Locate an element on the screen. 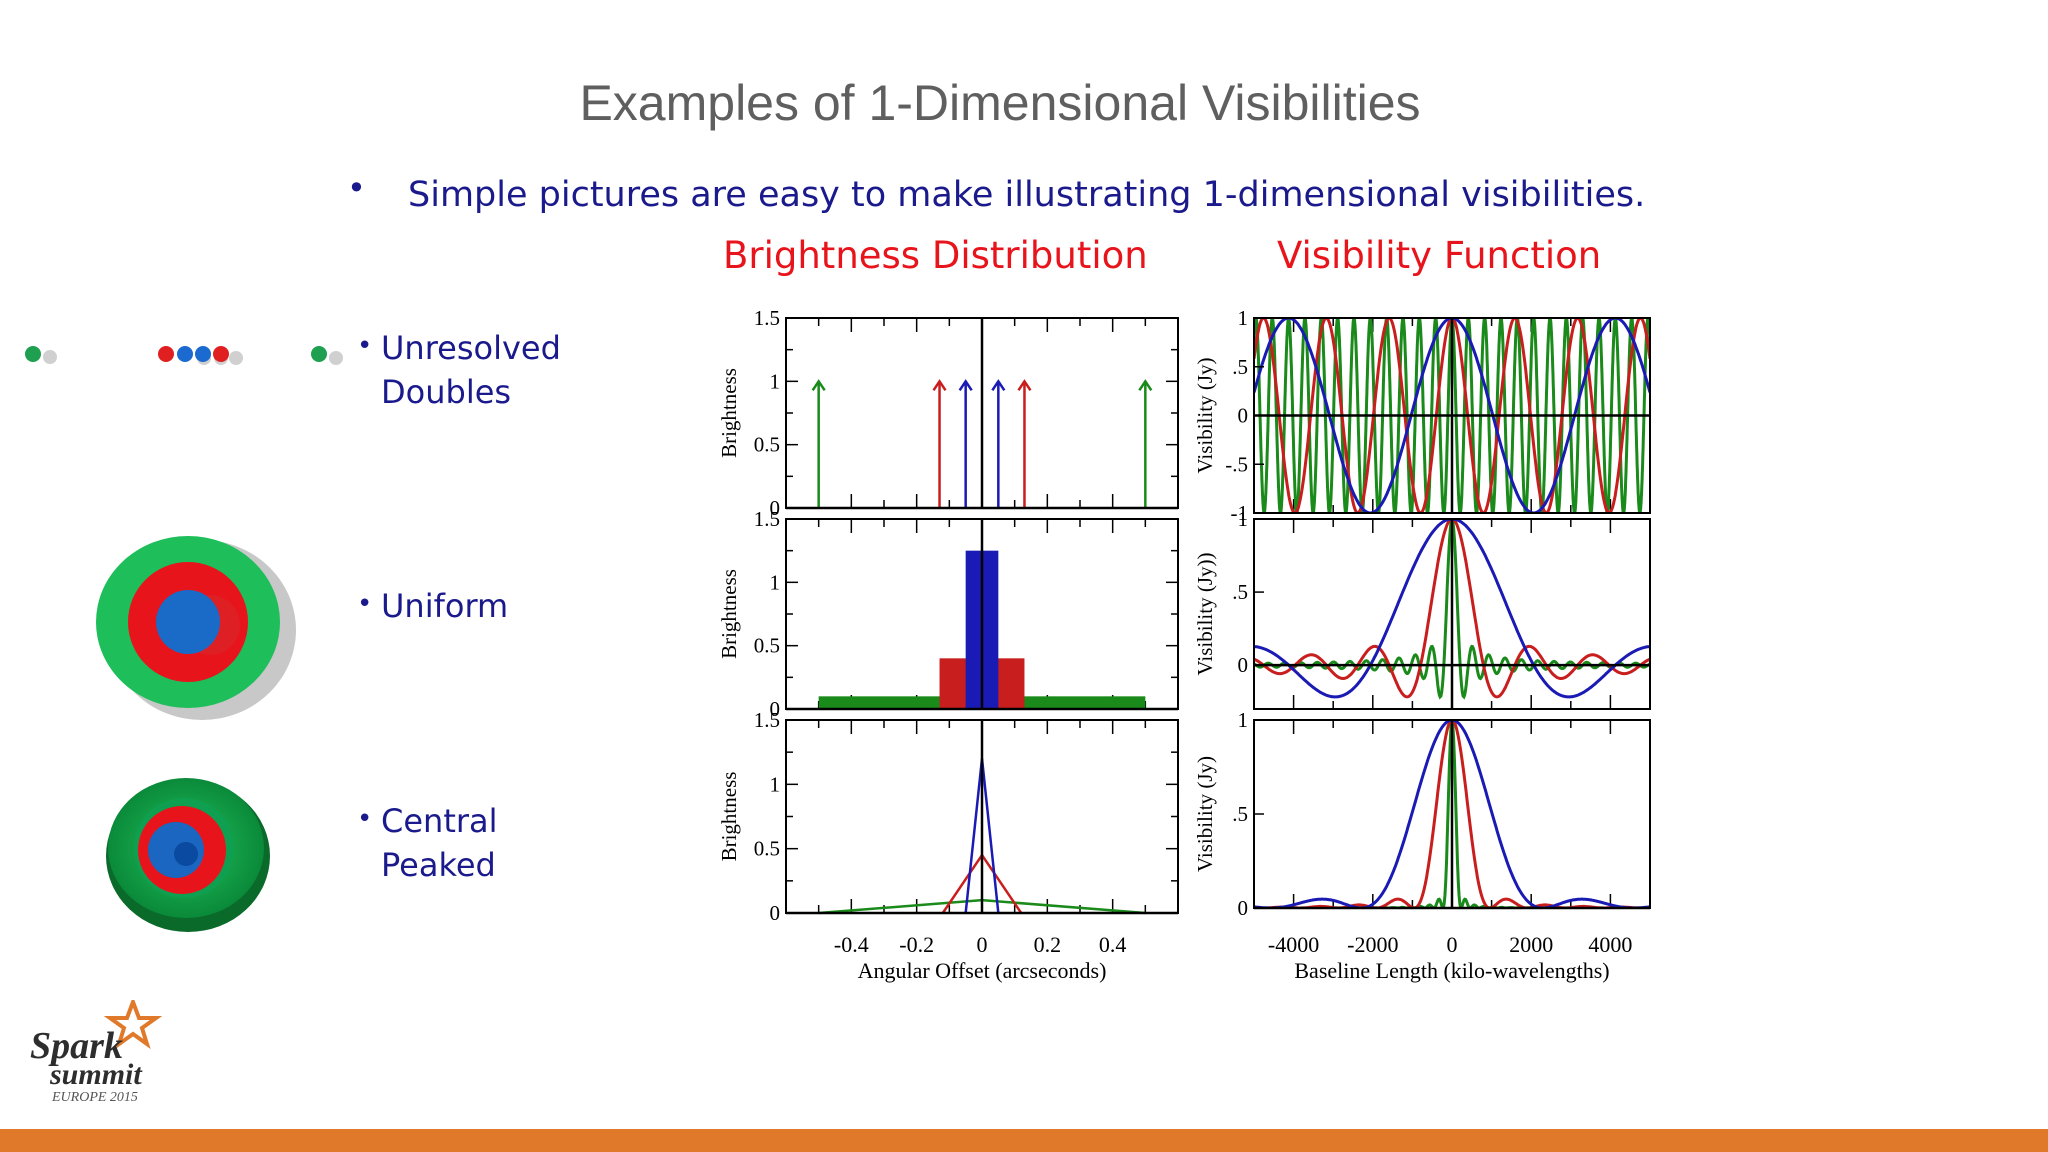 This screenshot has width=2048, height=1152. y-tick-label: -1 is located at coordinates (1240, 513).